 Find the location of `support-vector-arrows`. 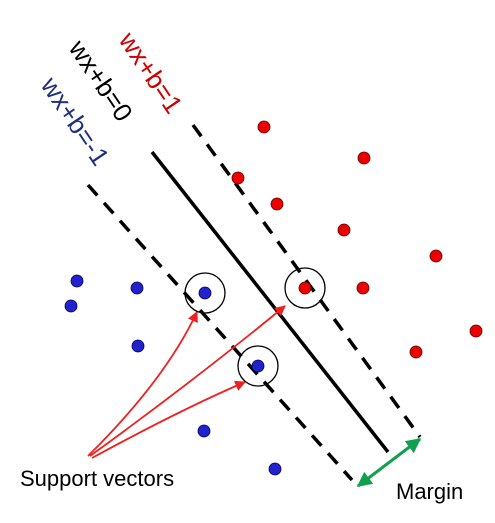

support-vector-arrows is located at coordinates (186, 382).